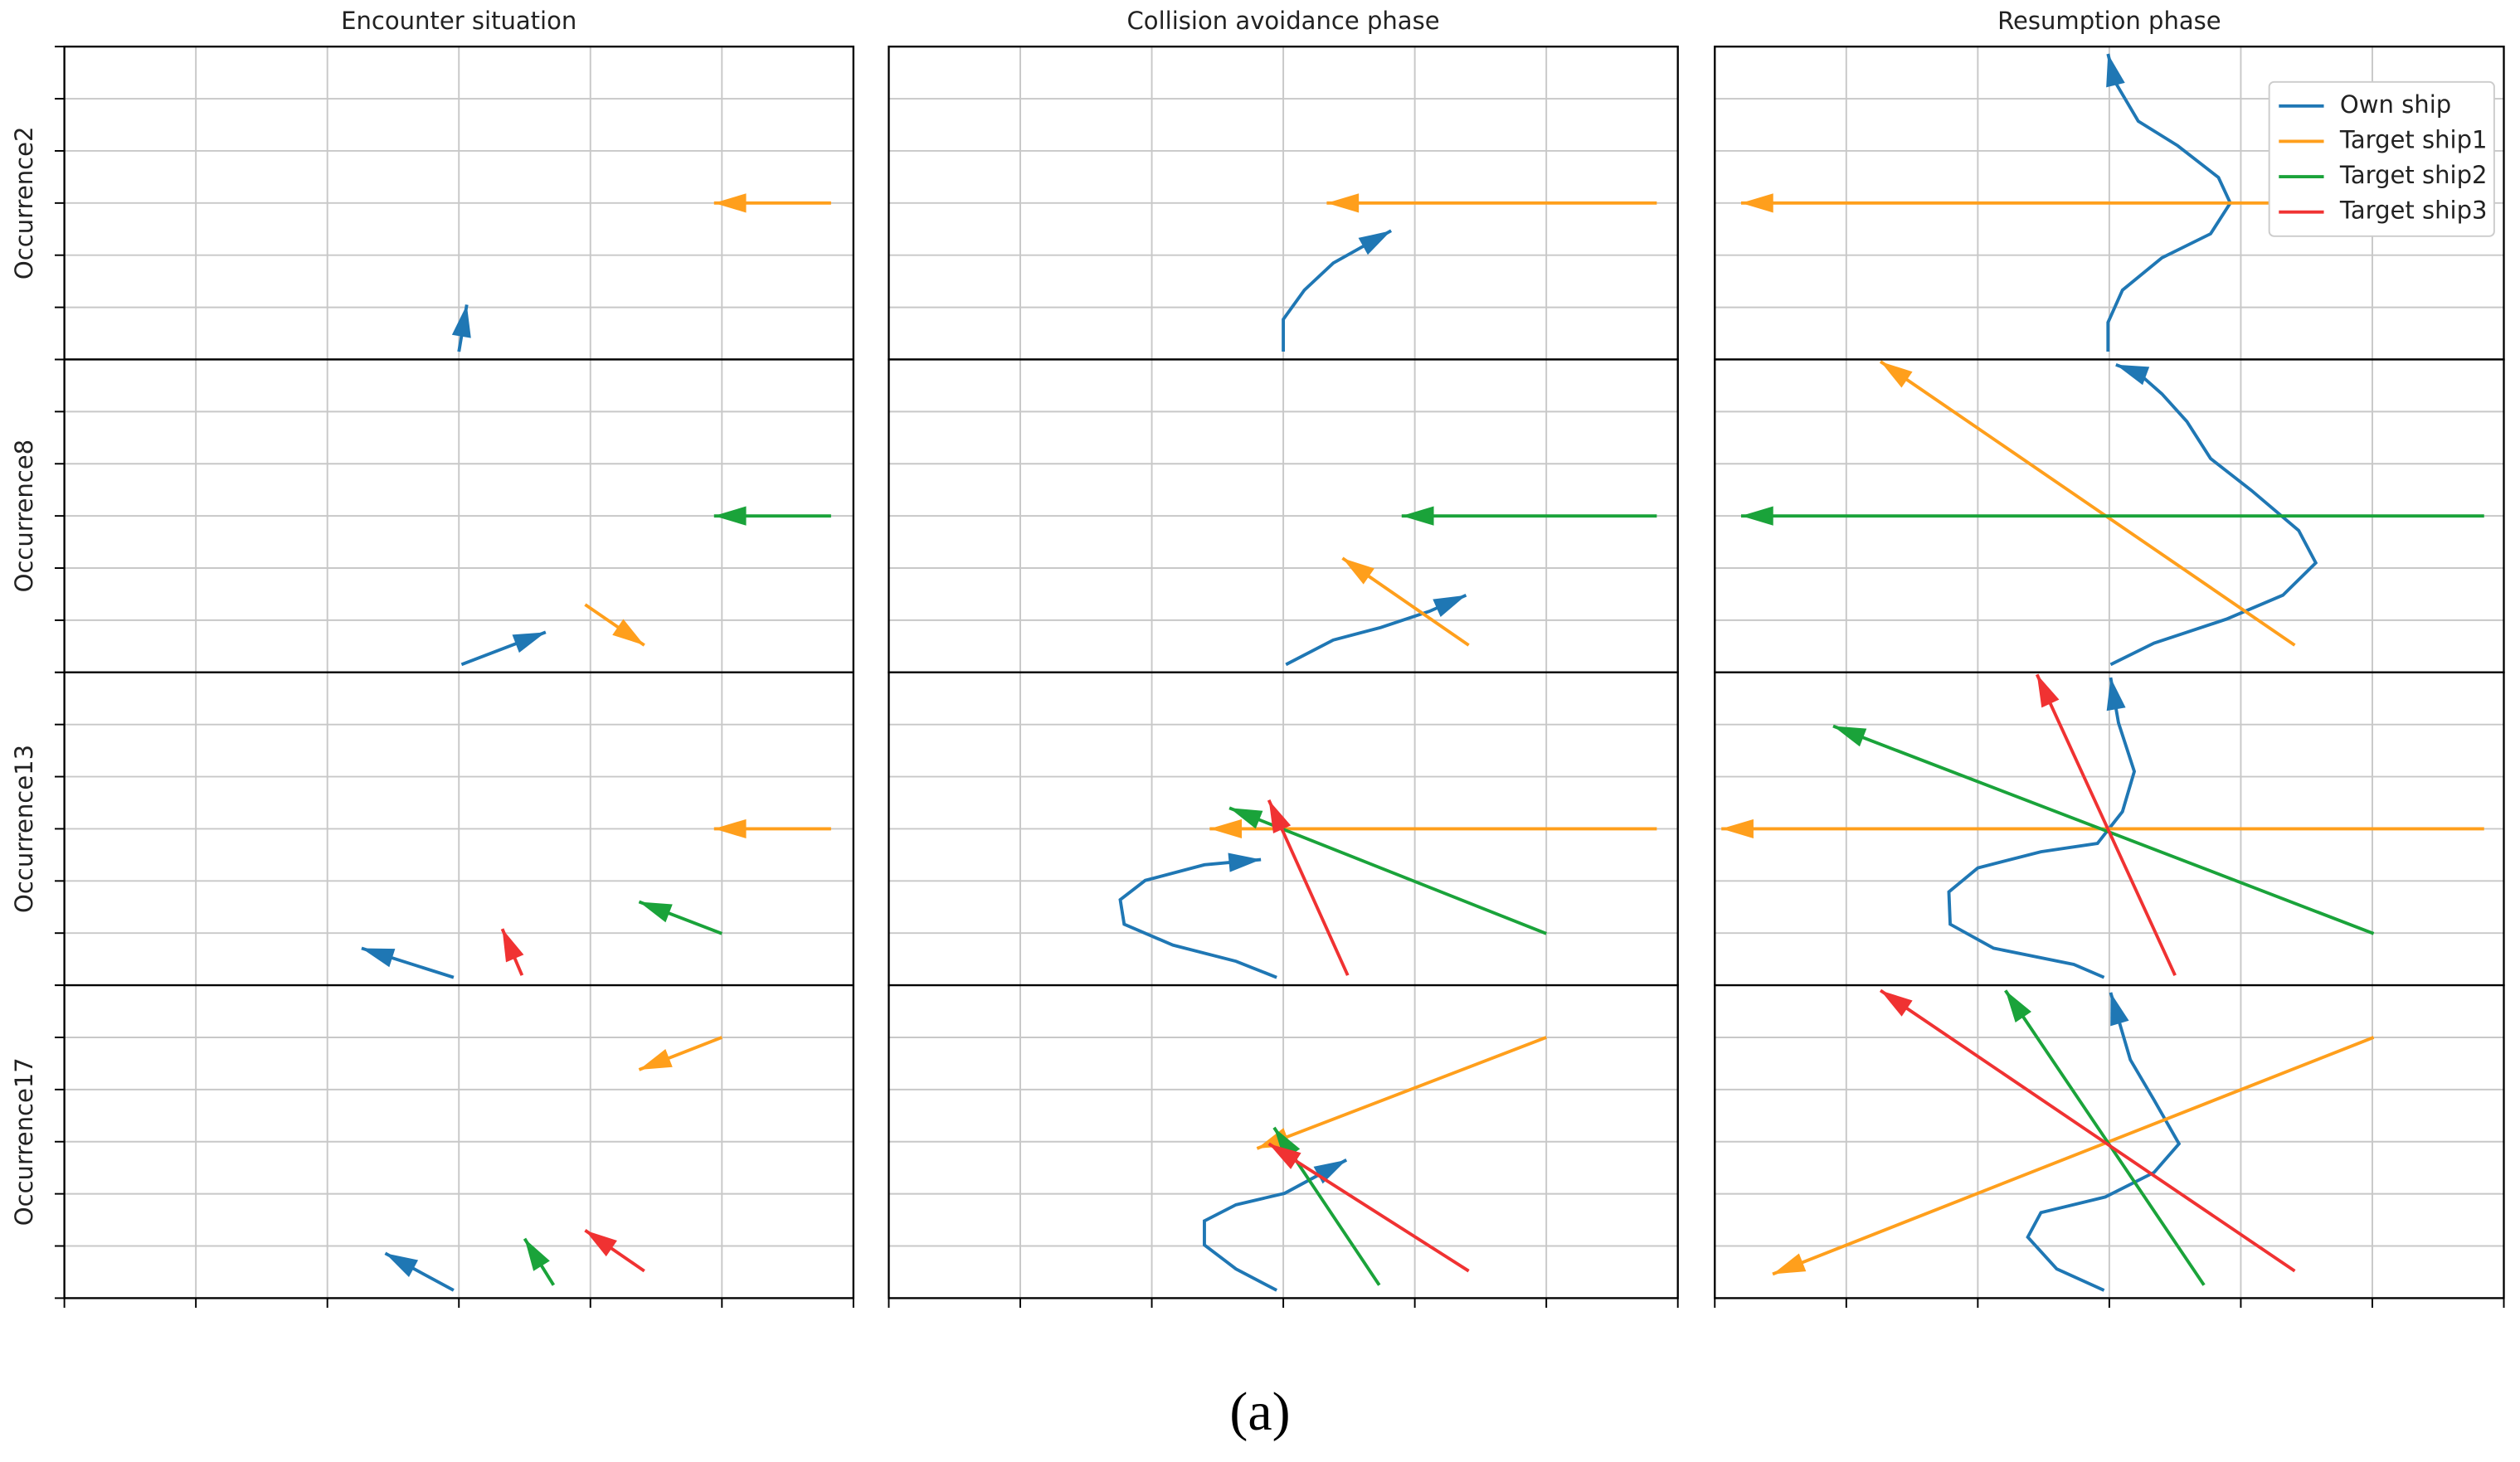 The width and height of the screenshot is (2520, 1462). Describe the element at coordinates (2413, 175) in the screenshot. I see `legend-label: Target ship2` at that location.